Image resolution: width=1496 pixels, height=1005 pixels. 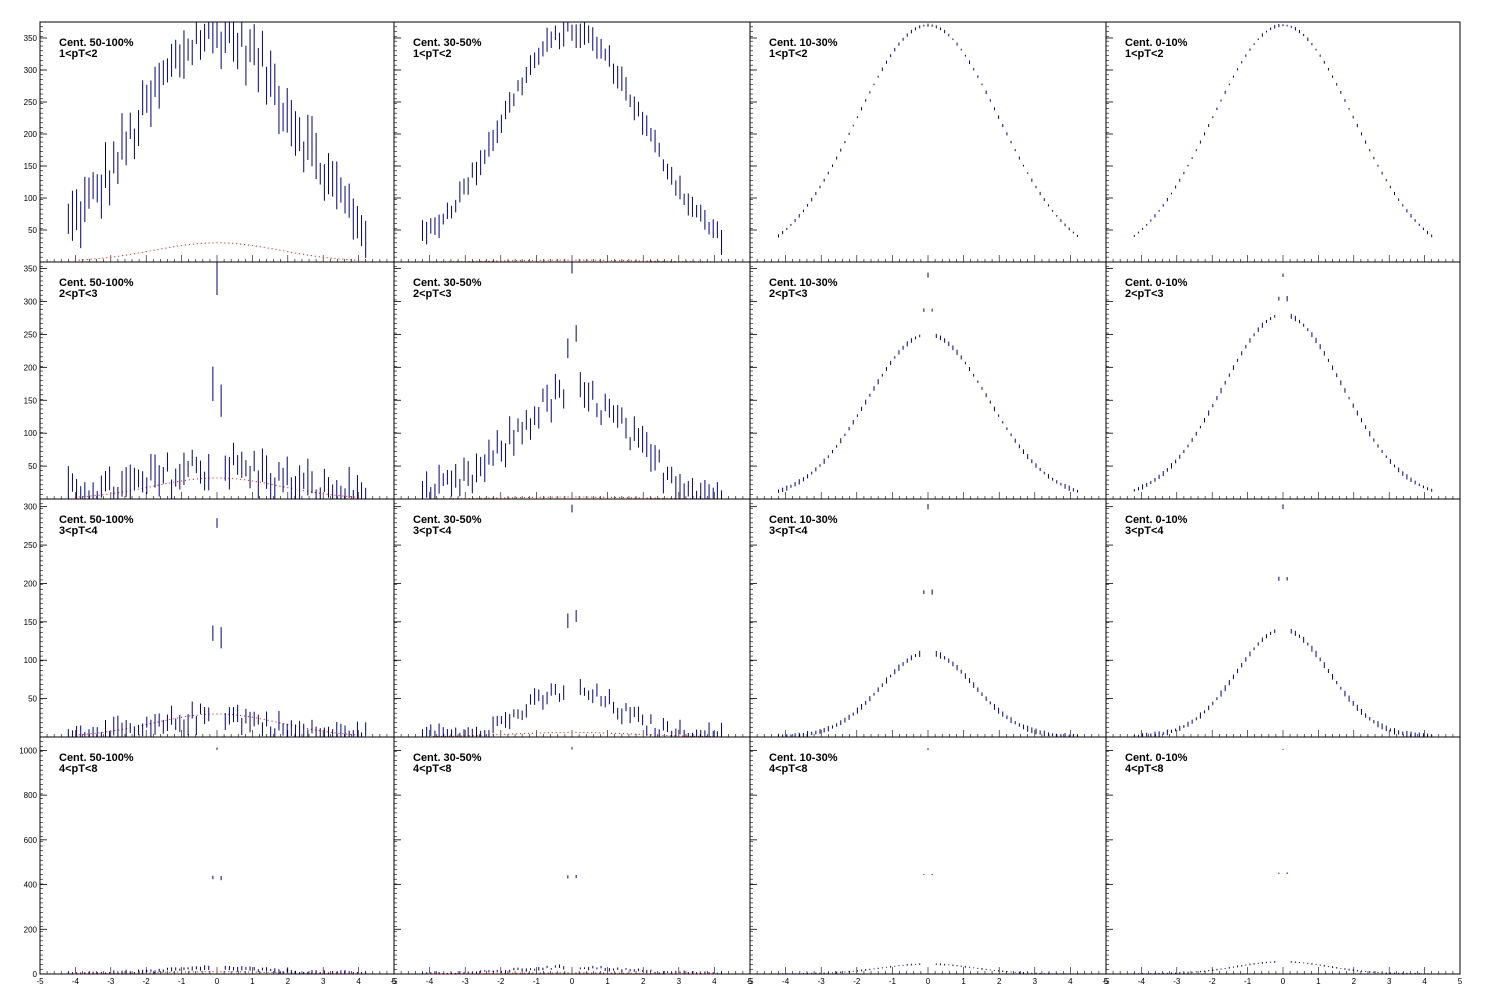 What do you see at coordinates (31, 622) in the screenshot?
I see `y-tick-label: 150` at bounding box center [31, 622].